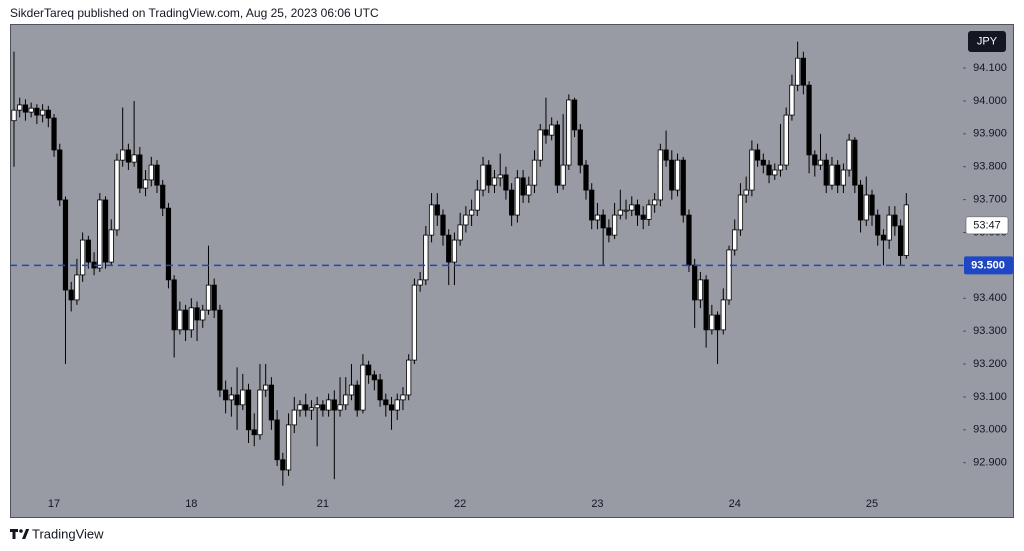 The height and width of the screenshot is (551, 1024). I want to click on price-label-box, so click(988, 265).